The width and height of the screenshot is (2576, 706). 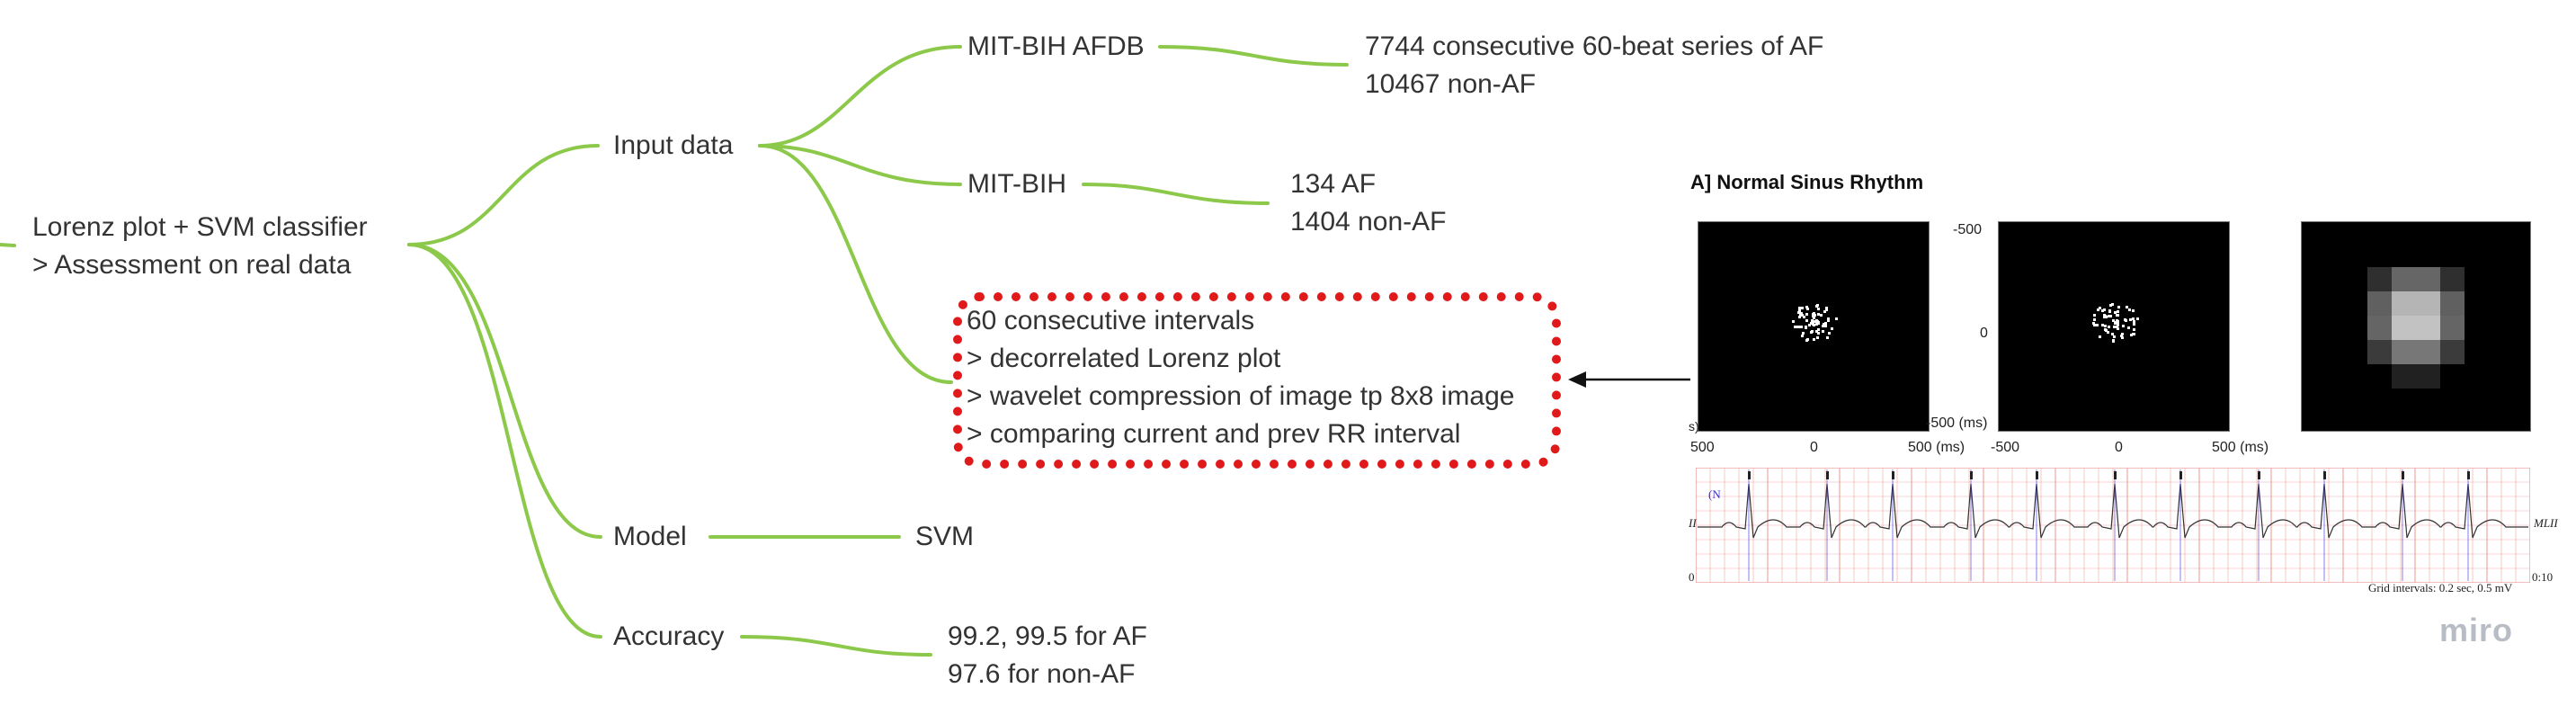 I want to click on model-node: Model, so click(x=650, y=536).